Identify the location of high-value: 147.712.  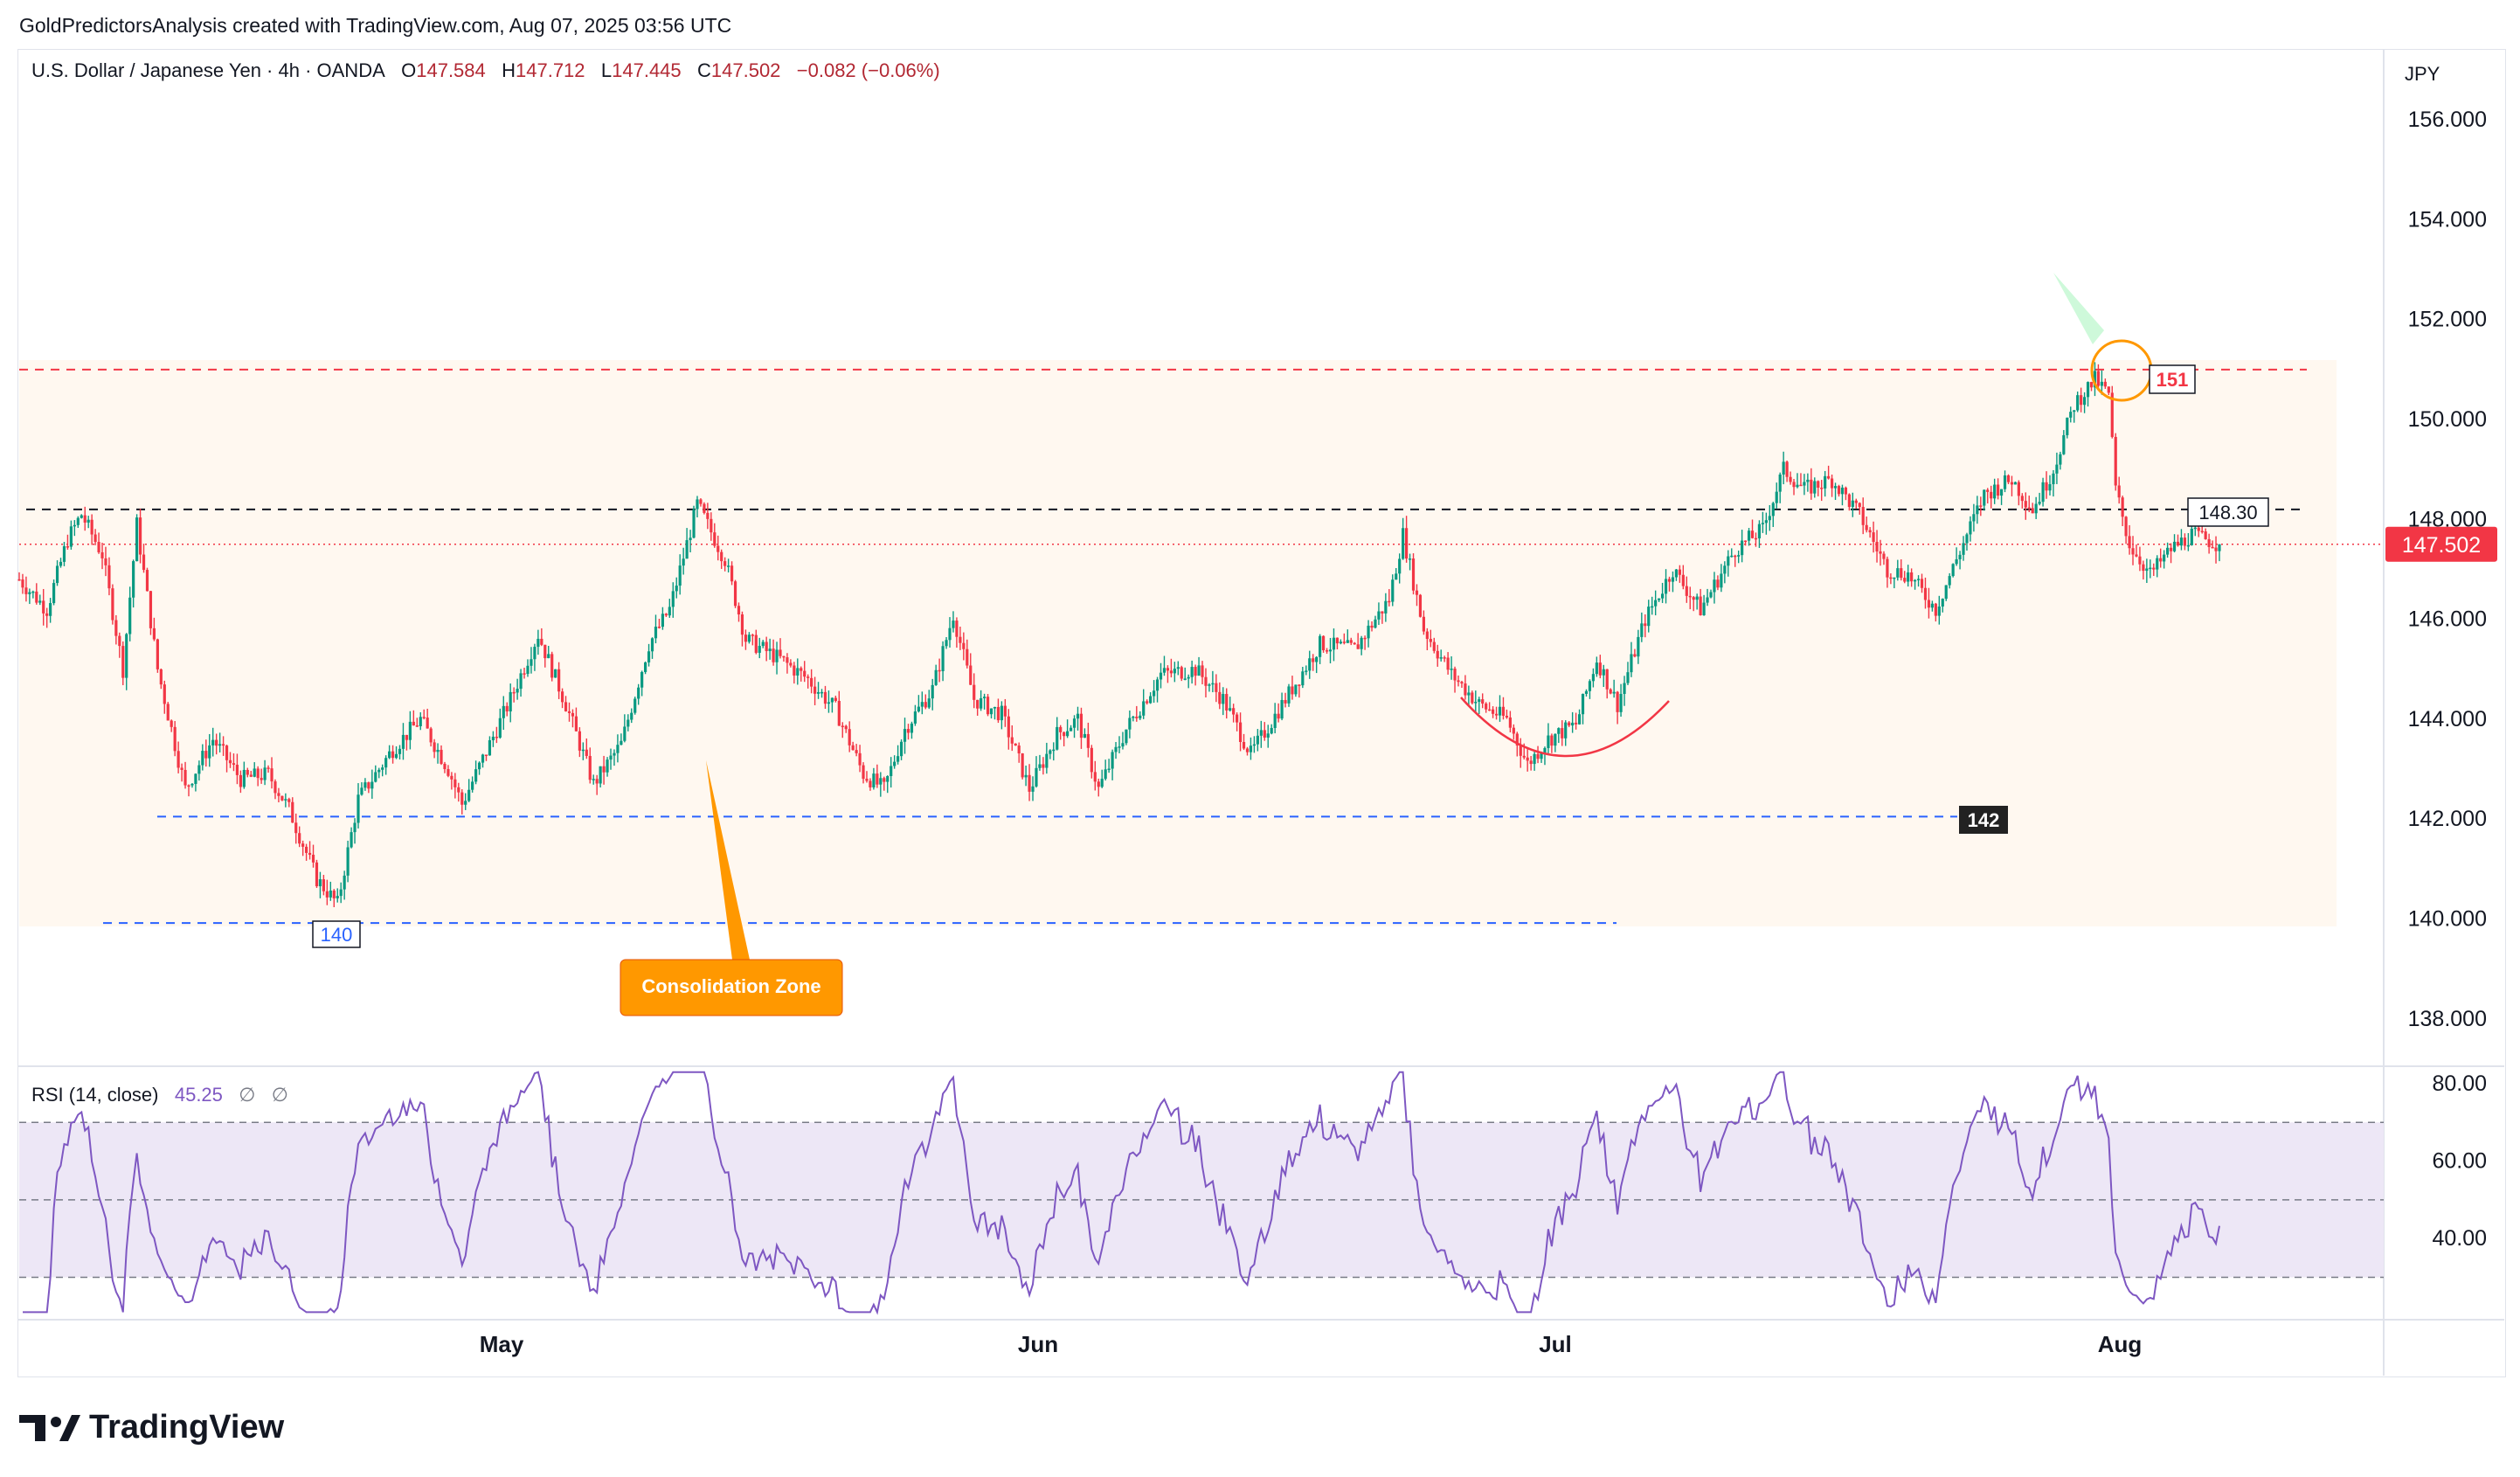
(550, 70).